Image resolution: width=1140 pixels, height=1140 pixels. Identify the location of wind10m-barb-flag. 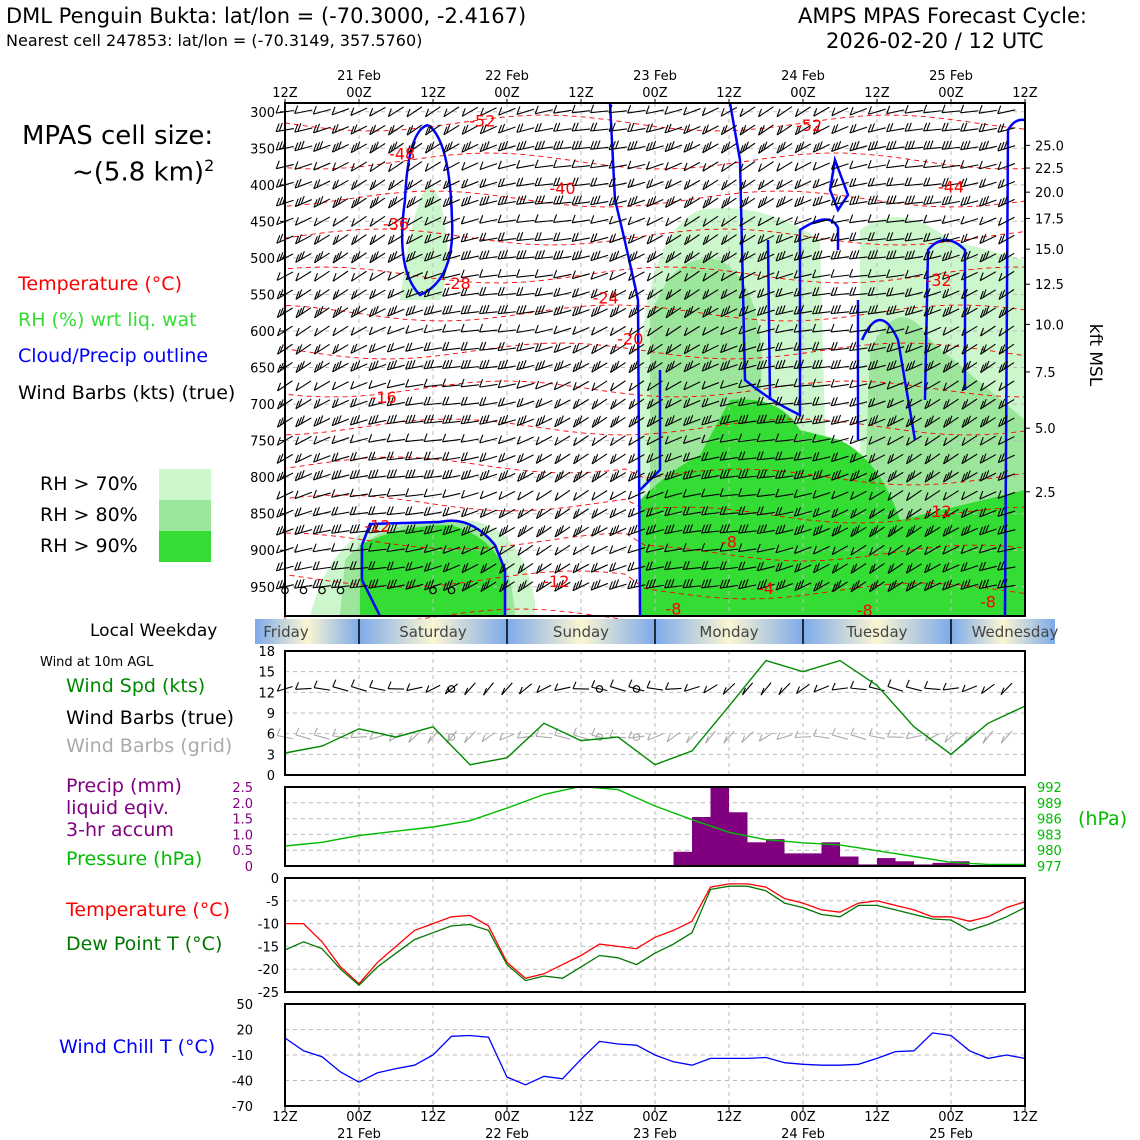
(798, 690).